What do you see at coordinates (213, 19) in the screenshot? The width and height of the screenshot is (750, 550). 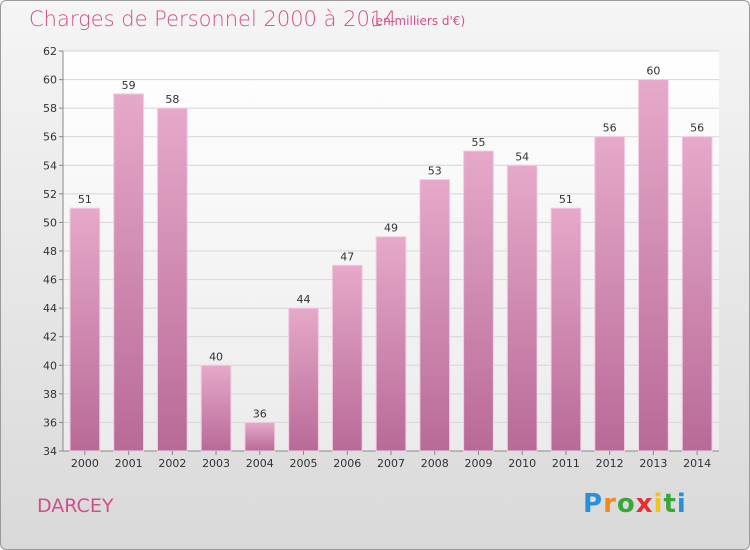 I see `chart-title: Charges de Personnel 2000 à 2014` at bounding box center [213, 19].